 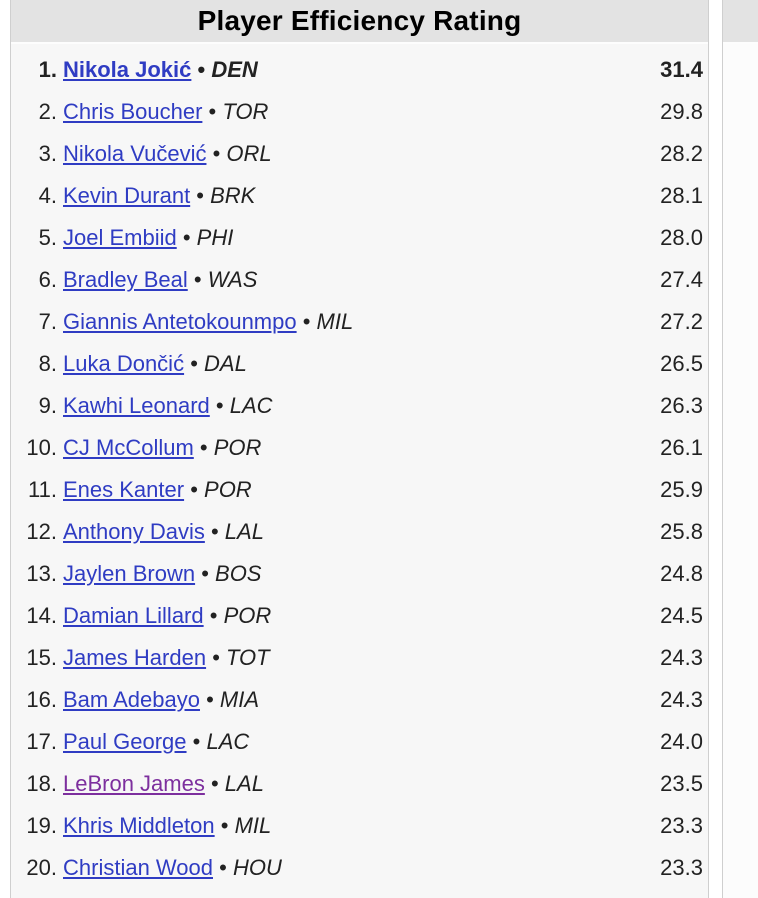 What do you see at coordinates (681, 111) in the screenshot?
I see `per-value: 29.8` at bounding box center [681, 111].